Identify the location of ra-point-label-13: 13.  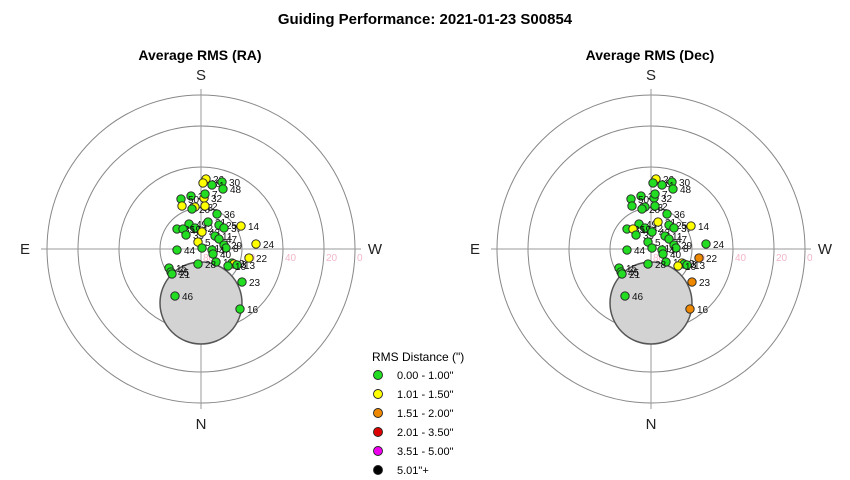
(250, 266).